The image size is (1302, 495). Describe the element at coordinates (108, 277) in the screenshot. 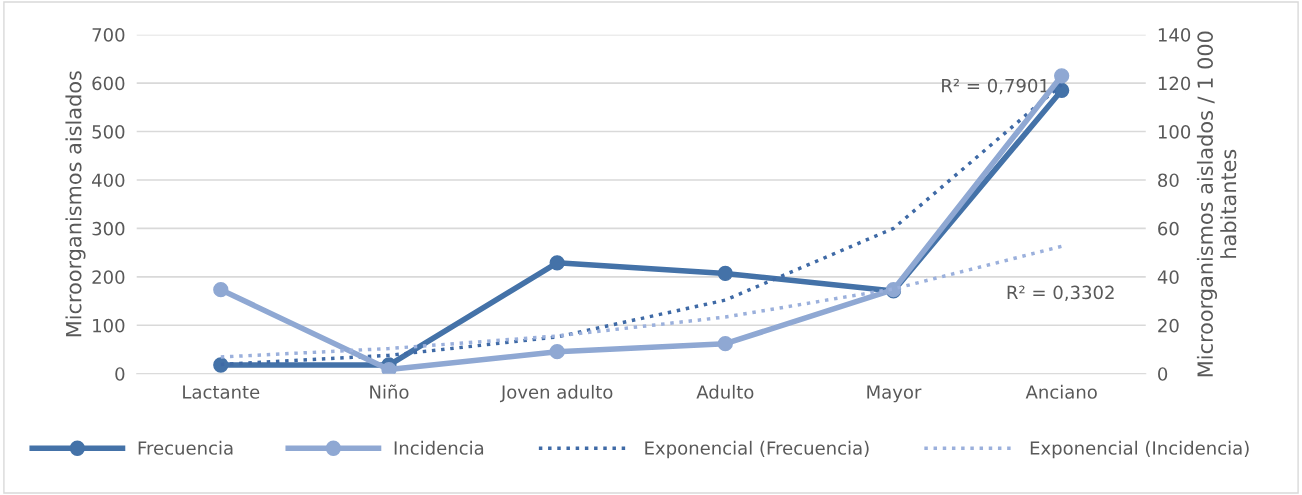

I see `y-tick-label: 200` at that location.